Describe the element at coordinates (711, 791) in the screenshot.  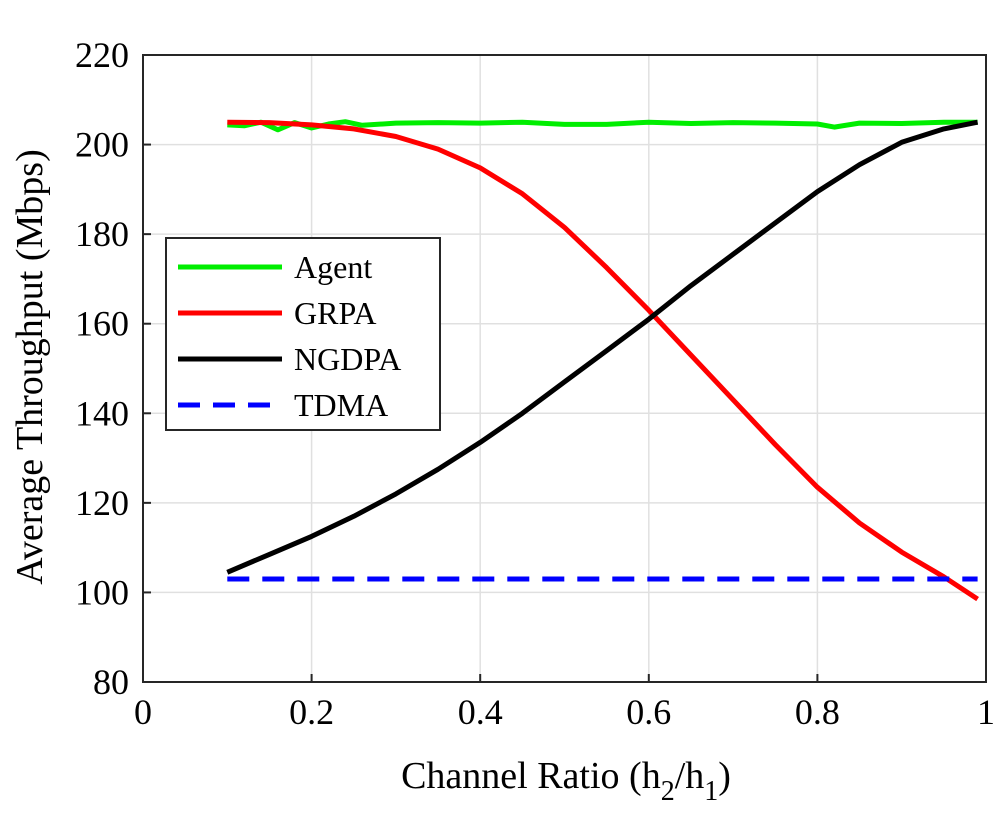
I see `x-axis-title-sub2: 1` at that location.